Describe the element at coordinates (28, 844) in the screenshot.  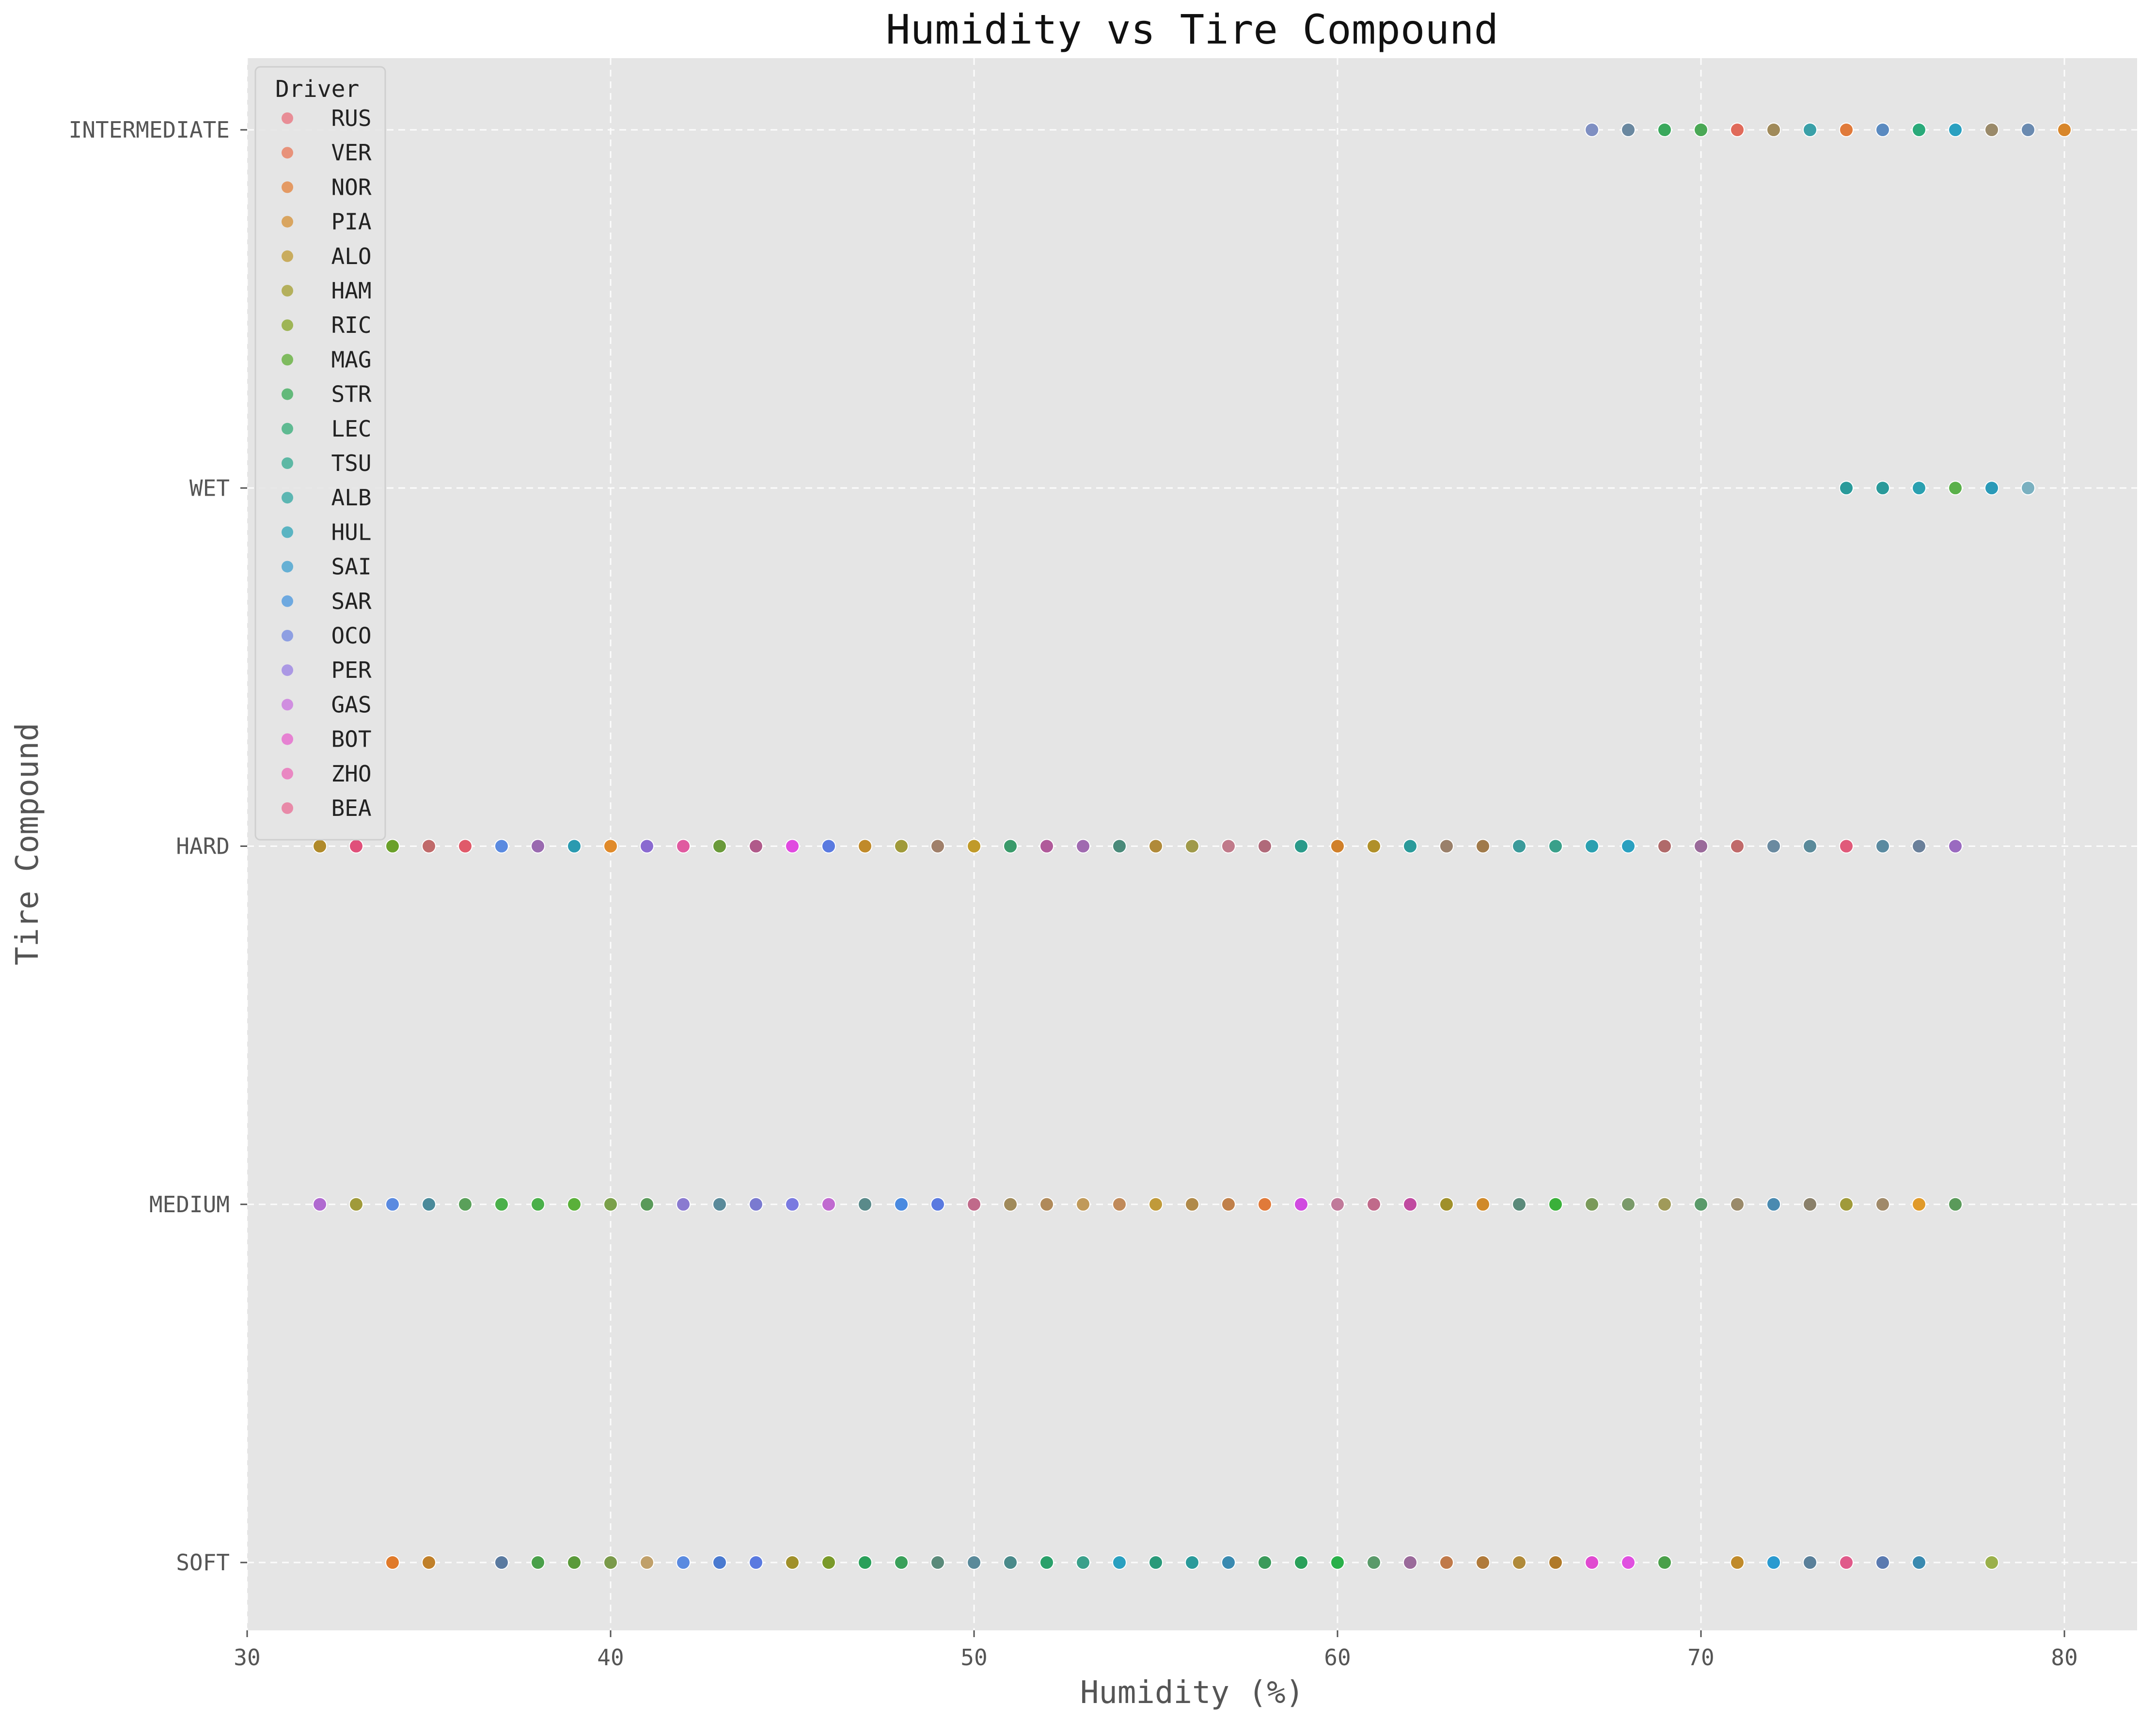
I see `y-axis-label: Tire Compound` at that location.